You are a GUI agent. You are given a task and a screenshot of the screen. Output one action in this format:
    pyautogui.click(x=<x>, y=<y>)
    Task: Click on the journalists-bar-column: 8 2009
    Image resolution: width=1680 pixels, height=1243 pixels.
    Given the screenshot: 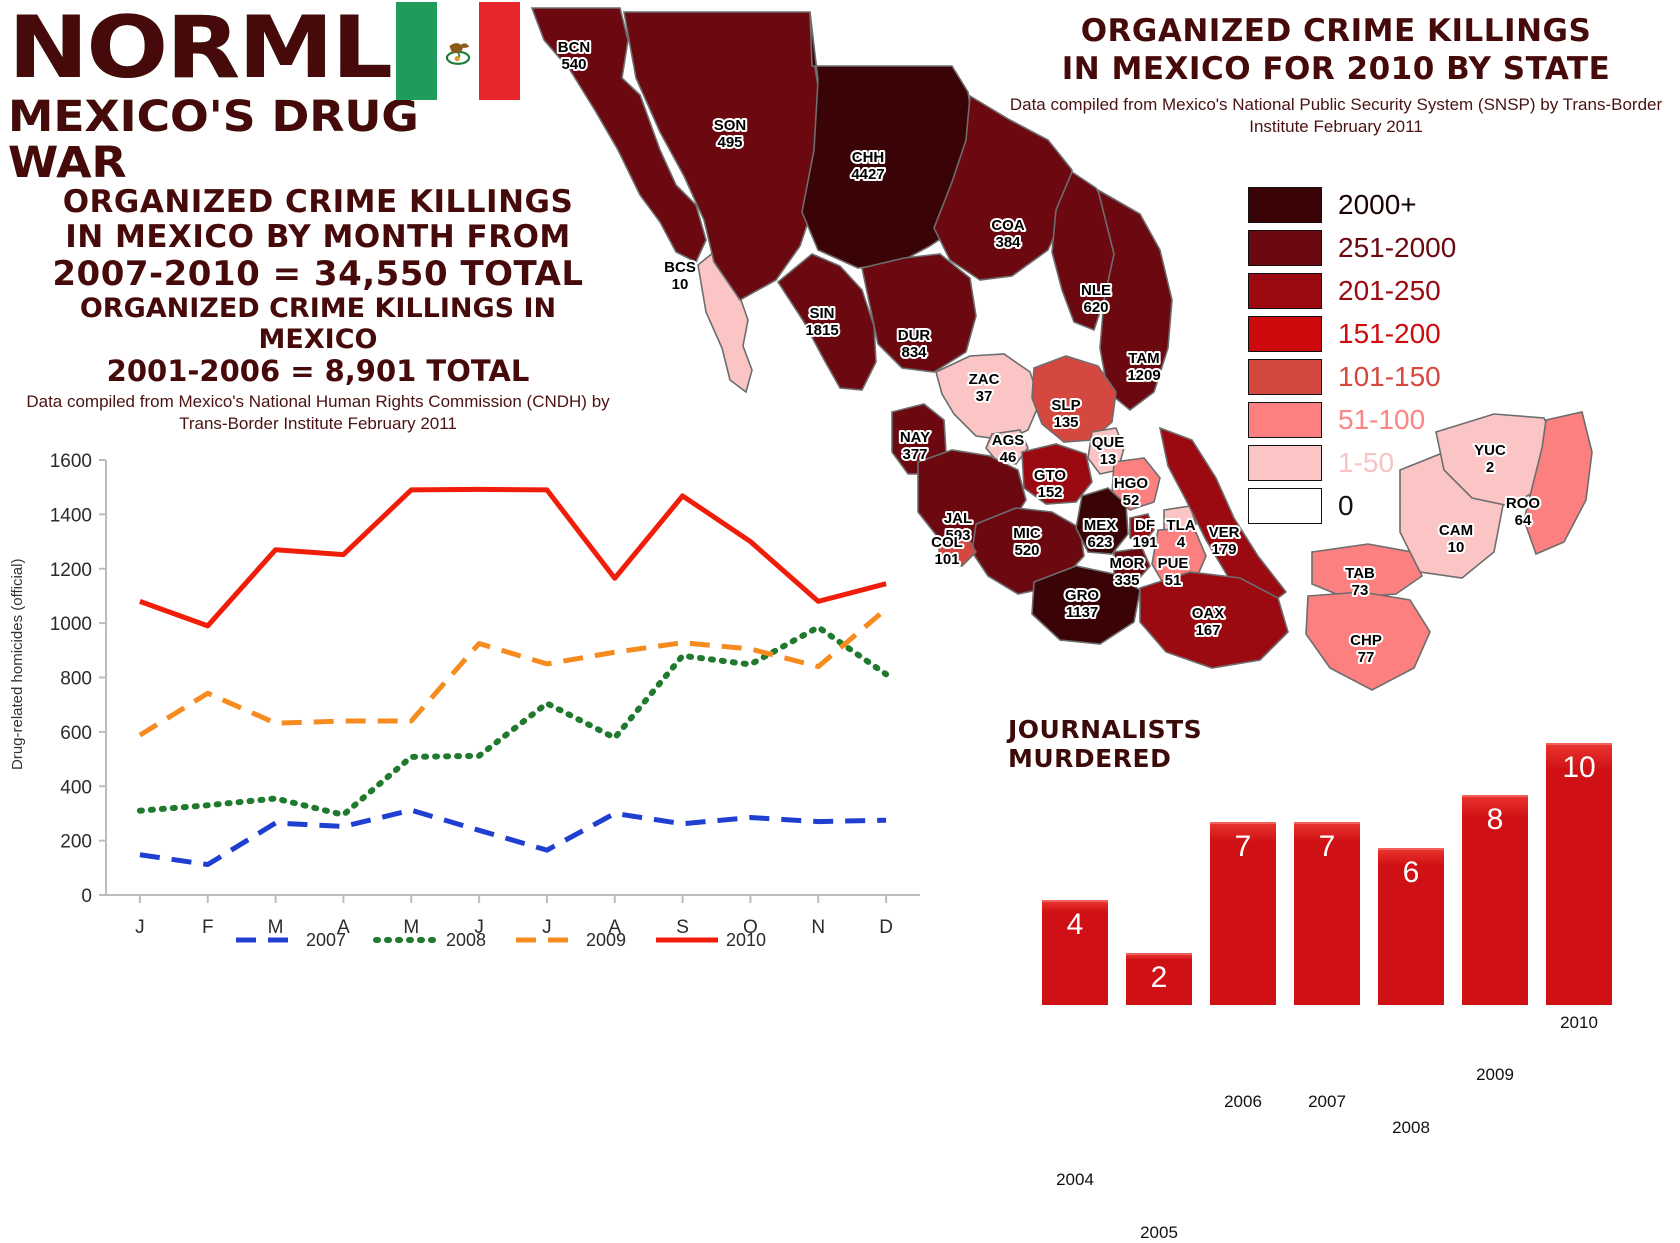 What is the action you would take?
    pyautogui.click(x=1495, y=939)
    